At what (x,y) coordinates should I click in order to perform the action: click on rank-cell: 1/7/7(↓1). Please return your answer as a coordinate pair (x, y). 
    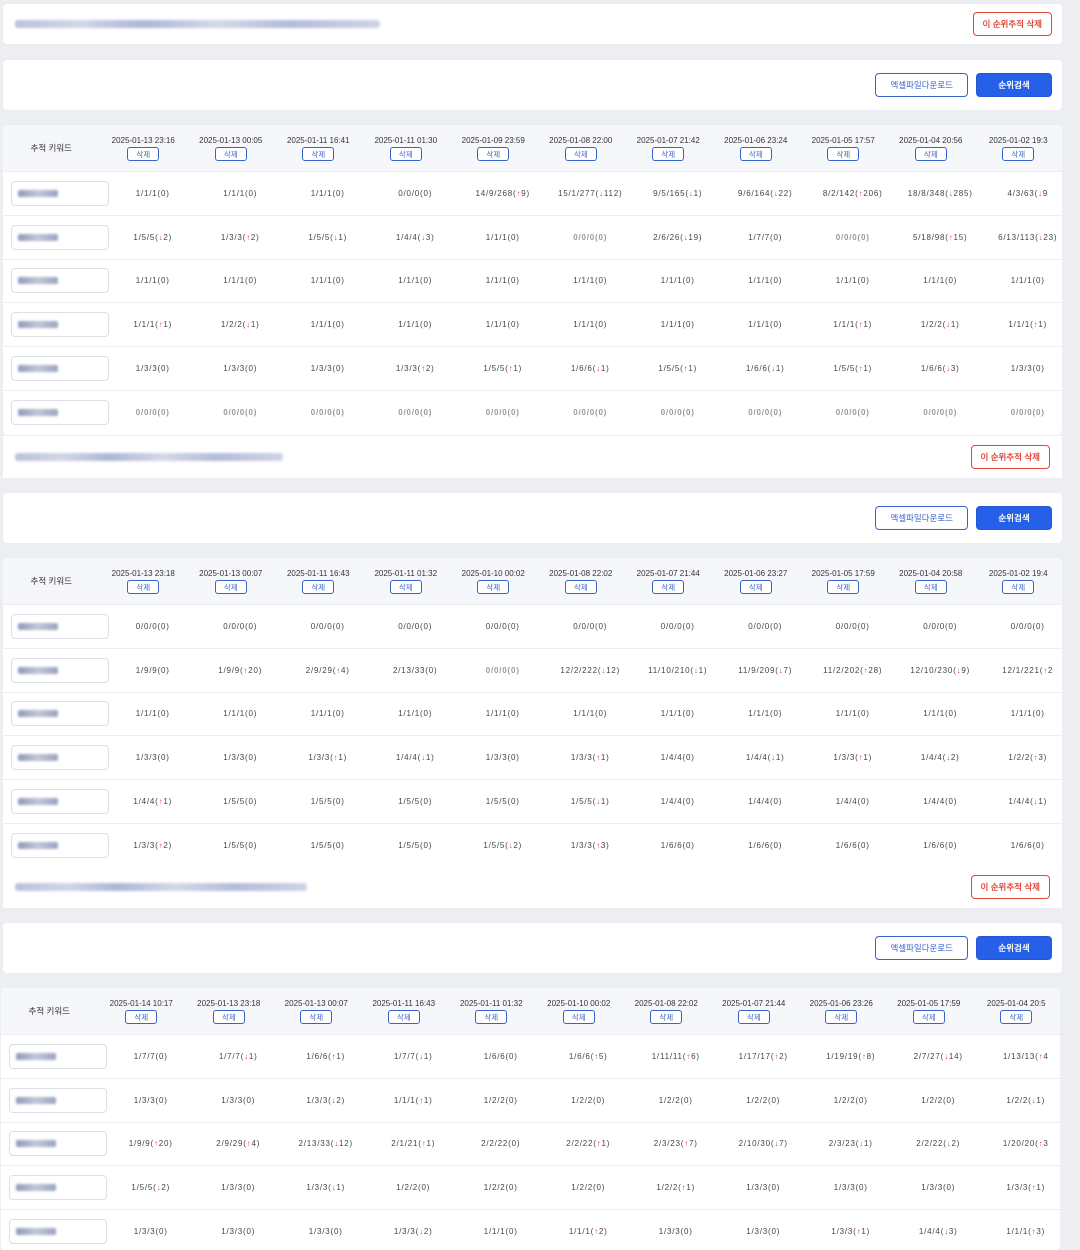
    Looking at the image, I should click on (413, 1056).